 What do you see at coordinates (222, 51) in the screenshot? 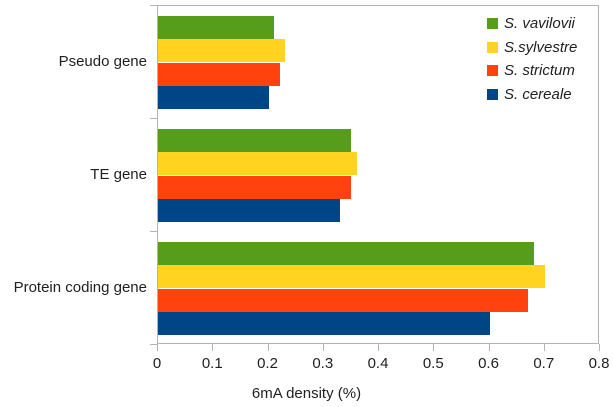
I see `bar-s-sylvestre-pseudo-gene` at bounding box center [222, 51].